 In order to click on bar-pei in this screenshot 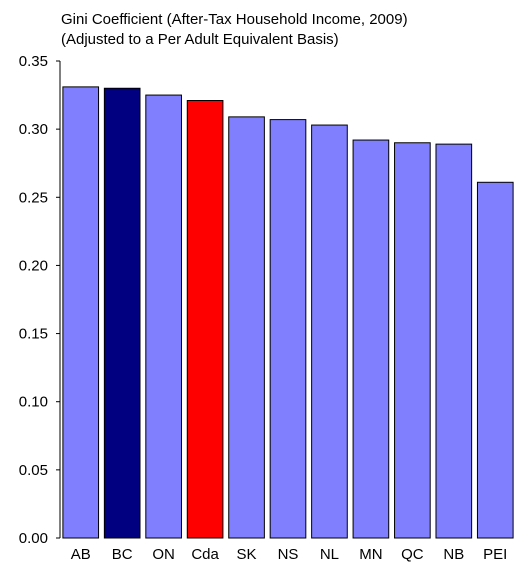, I will do `click(495, 360)`.